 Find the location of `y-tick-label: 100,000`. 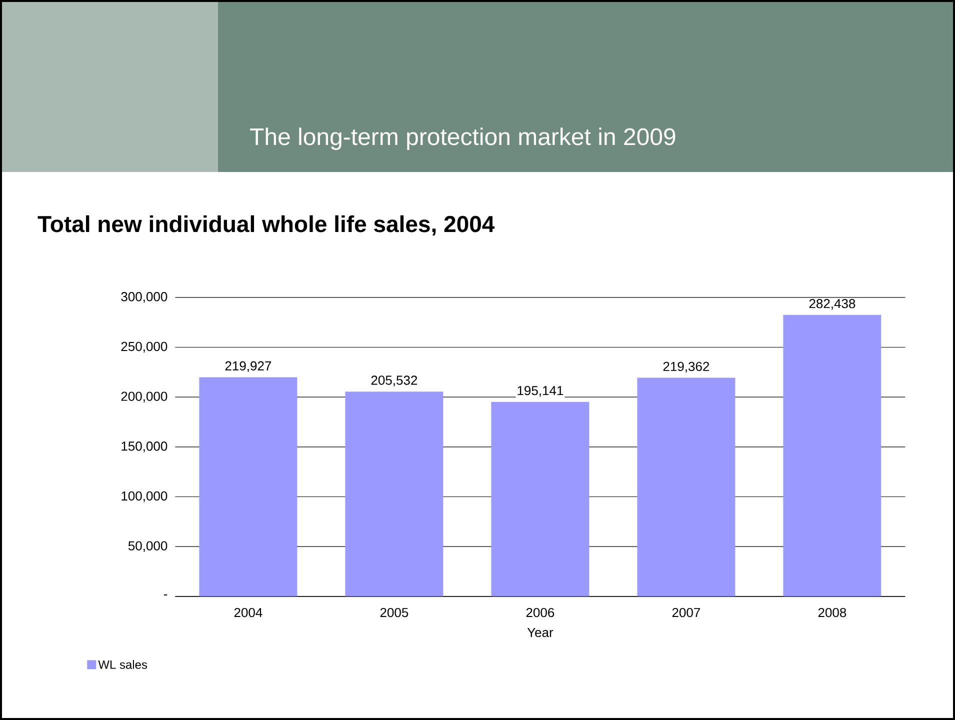

y-tick-label: 100,000 is located at coordinates (145, 496).